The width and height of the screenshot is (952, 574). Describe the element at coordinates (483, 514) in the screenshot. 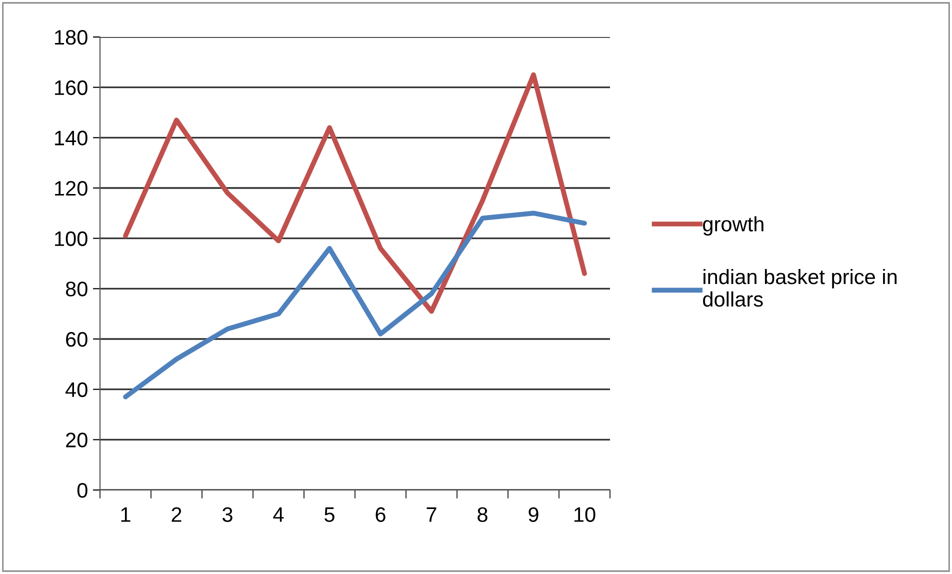

I see `x-tick-label: 8` at that location.